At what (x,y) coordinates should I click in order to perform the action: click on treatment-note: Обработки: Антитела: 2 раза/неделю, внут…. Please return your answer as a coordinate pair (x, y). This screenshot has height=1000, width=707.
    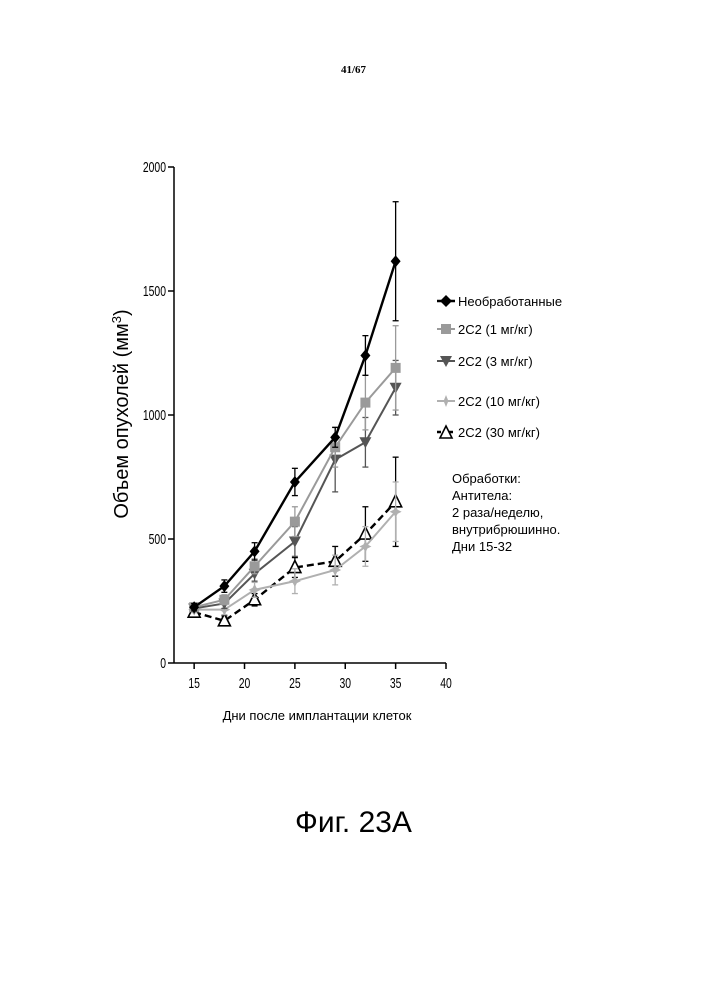
    Looking at the image, I should click on (506, 512).